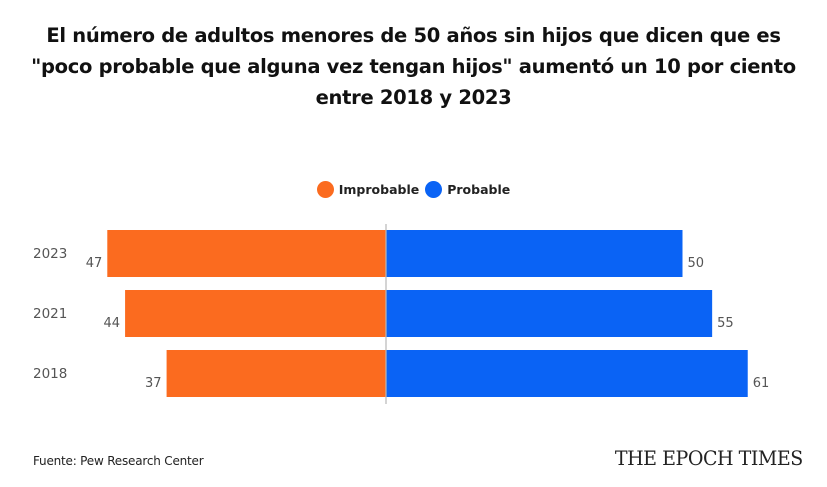  I want to click on legend-item-improbable: Improbable, so click(368, 189).